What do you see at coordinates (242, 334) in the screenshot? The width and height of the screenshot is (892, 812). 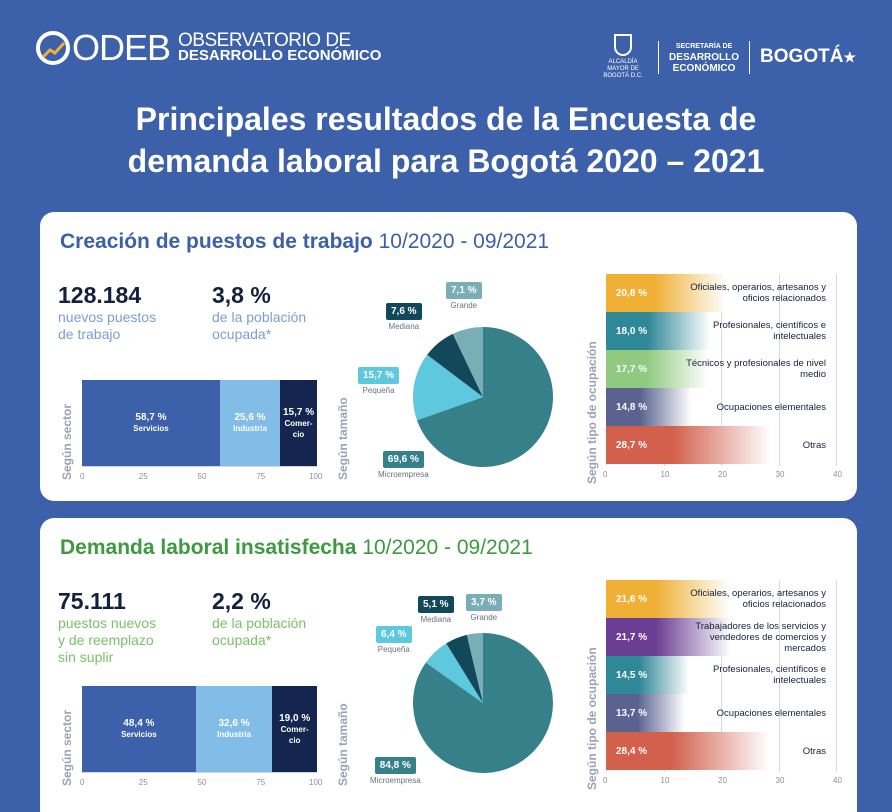 I see `share-desc-2: ocupada*` at bounding box center [242, 334].